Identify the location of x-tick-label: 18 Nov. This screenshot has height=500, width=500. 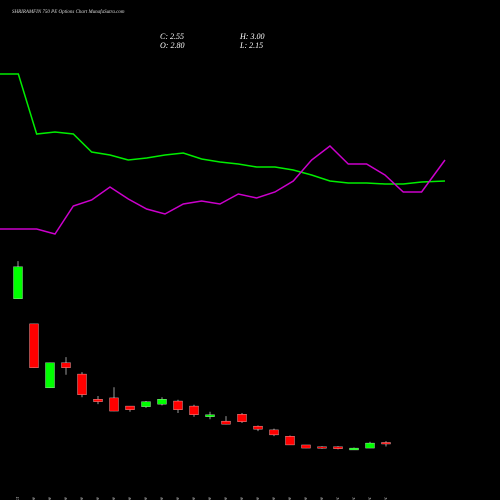
(194, 498).